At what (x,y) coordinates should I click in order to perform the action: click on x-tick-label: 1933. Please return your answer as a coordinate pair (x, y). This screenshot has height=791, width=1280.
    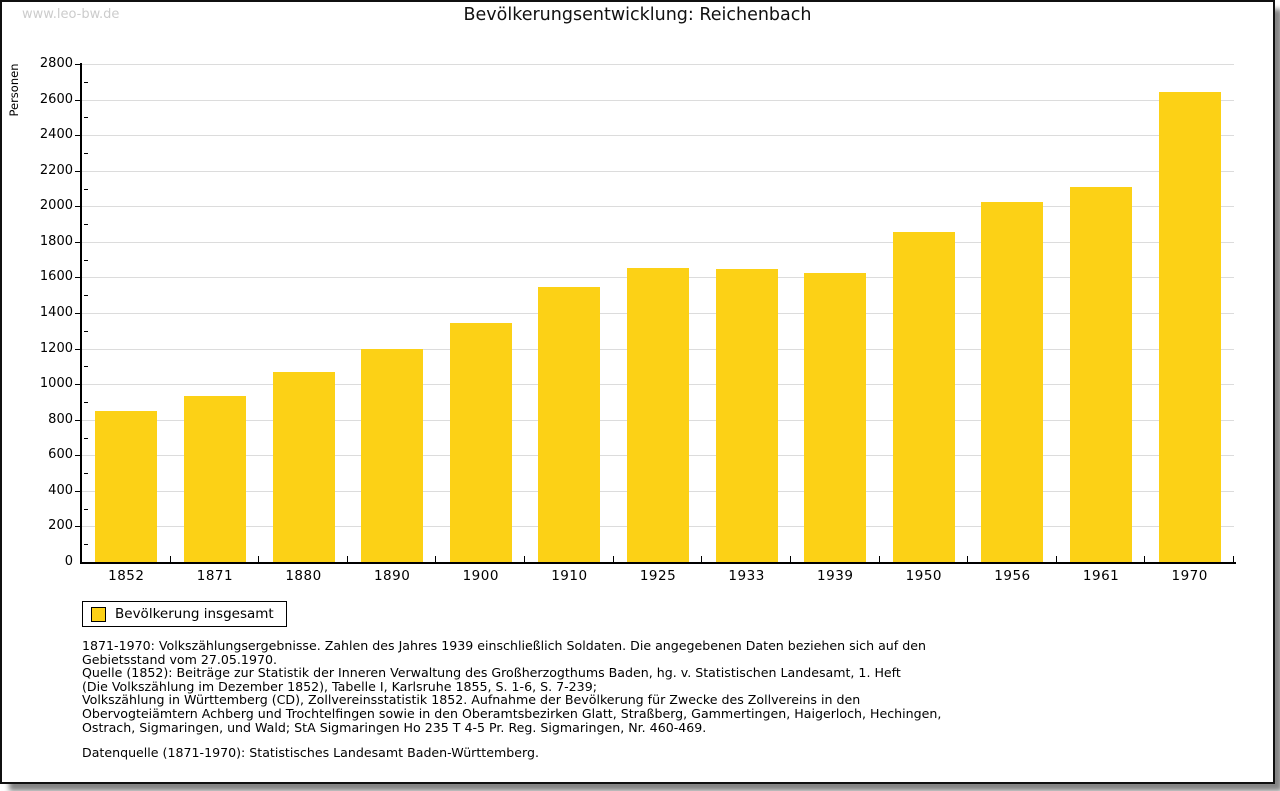
    Looking at the image, I should click on (746, 576).